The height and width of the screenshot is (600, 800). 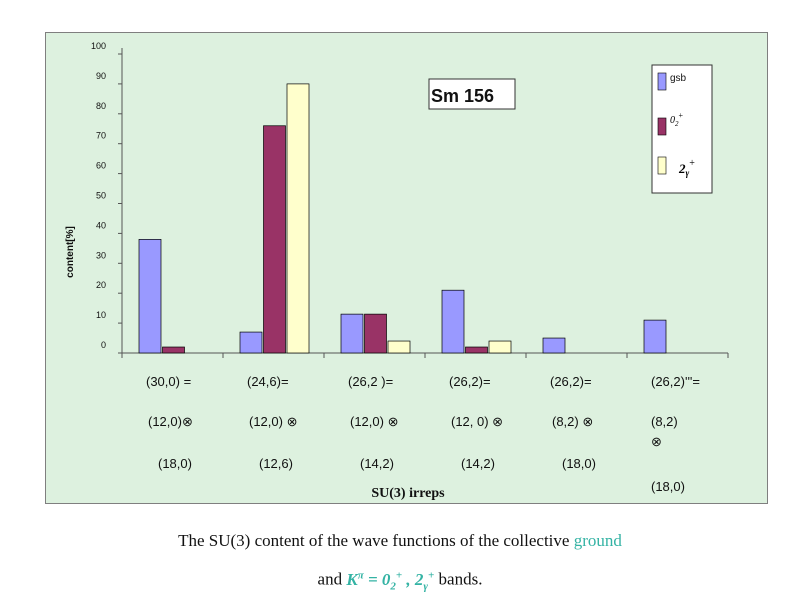 What do you see at coordinates (458, 579) in the screenshot?
I see `caption-text-3: bands.` at bounding box center [458, 579].